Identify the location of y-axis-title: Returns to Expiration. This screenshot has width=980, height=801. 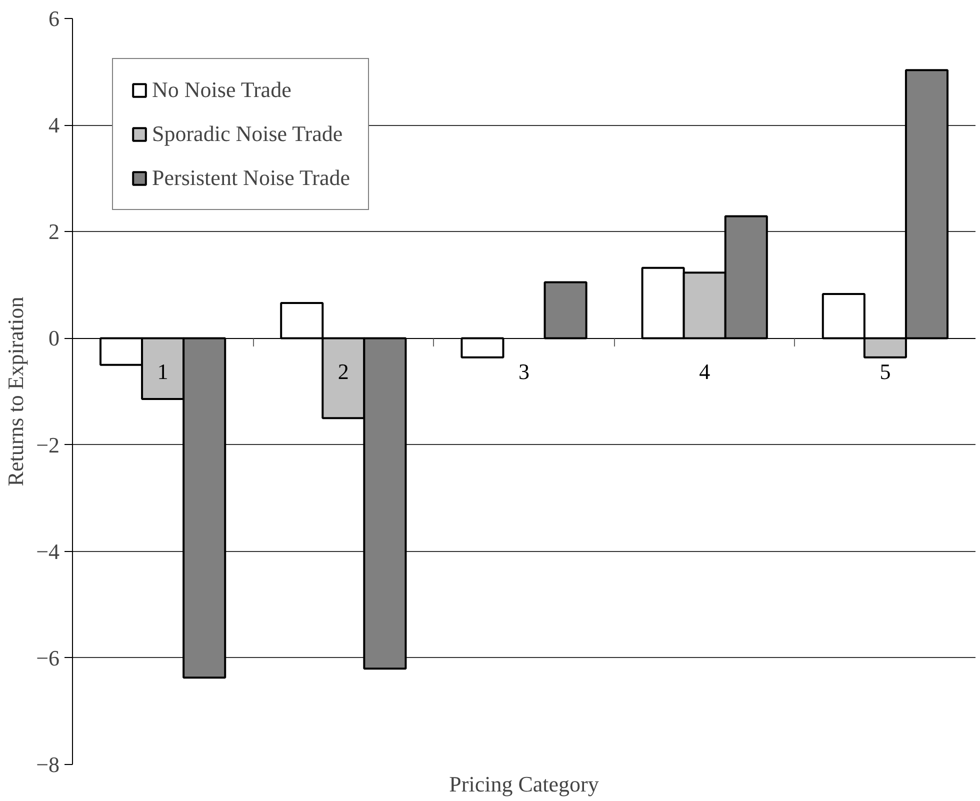
(15, 391).